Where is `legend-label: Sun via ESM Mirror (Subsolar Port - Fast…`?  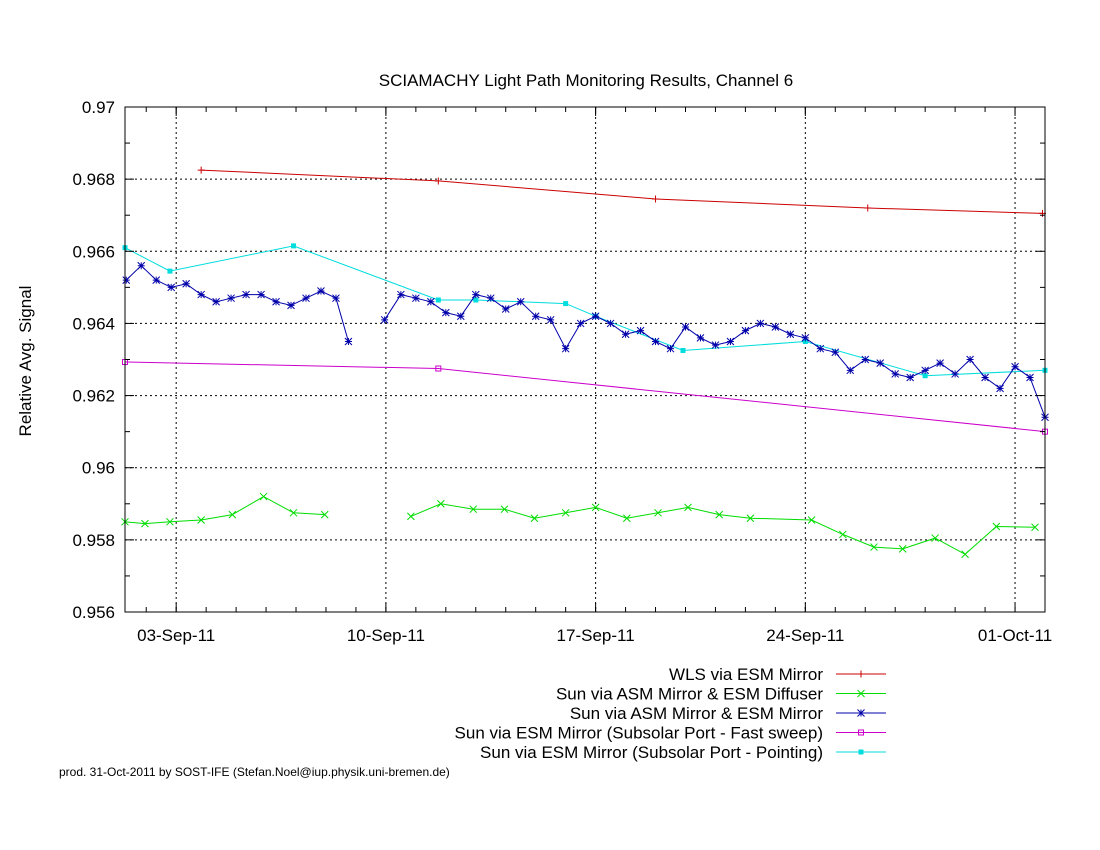 legend-label: Sun via ESM Mirror (Subsolar Port - Fast… is located at coordinates (639, 733).